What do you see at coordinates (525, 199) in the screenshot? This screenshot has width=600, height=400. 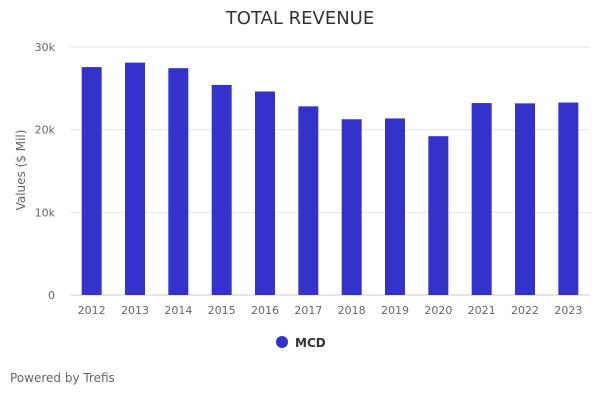 I see `bar-2022` at bounding box center [525, 199].